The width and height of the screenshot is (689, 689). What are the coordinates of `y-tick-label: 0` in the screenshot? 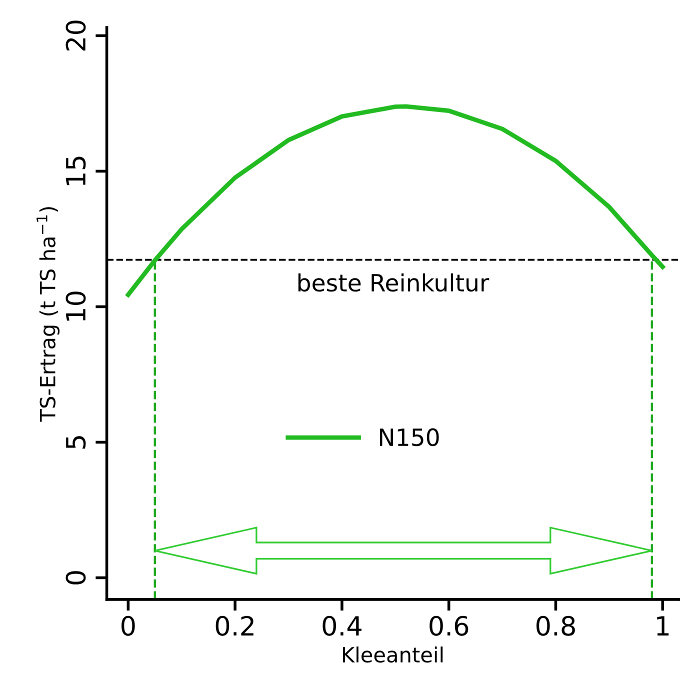 It's located at (76, 577).